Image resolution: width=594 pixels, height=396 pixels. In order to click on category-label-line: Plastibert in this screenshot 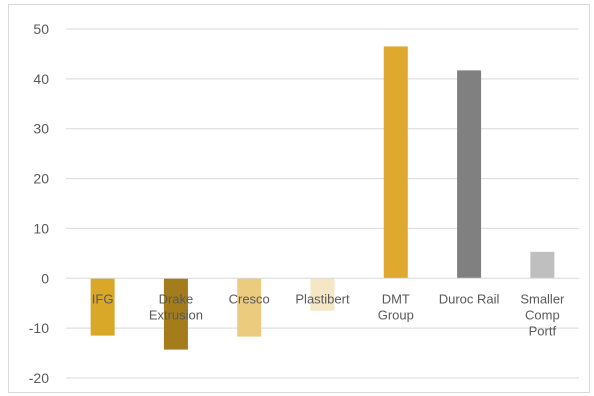, I will do `click(322, 298)`.